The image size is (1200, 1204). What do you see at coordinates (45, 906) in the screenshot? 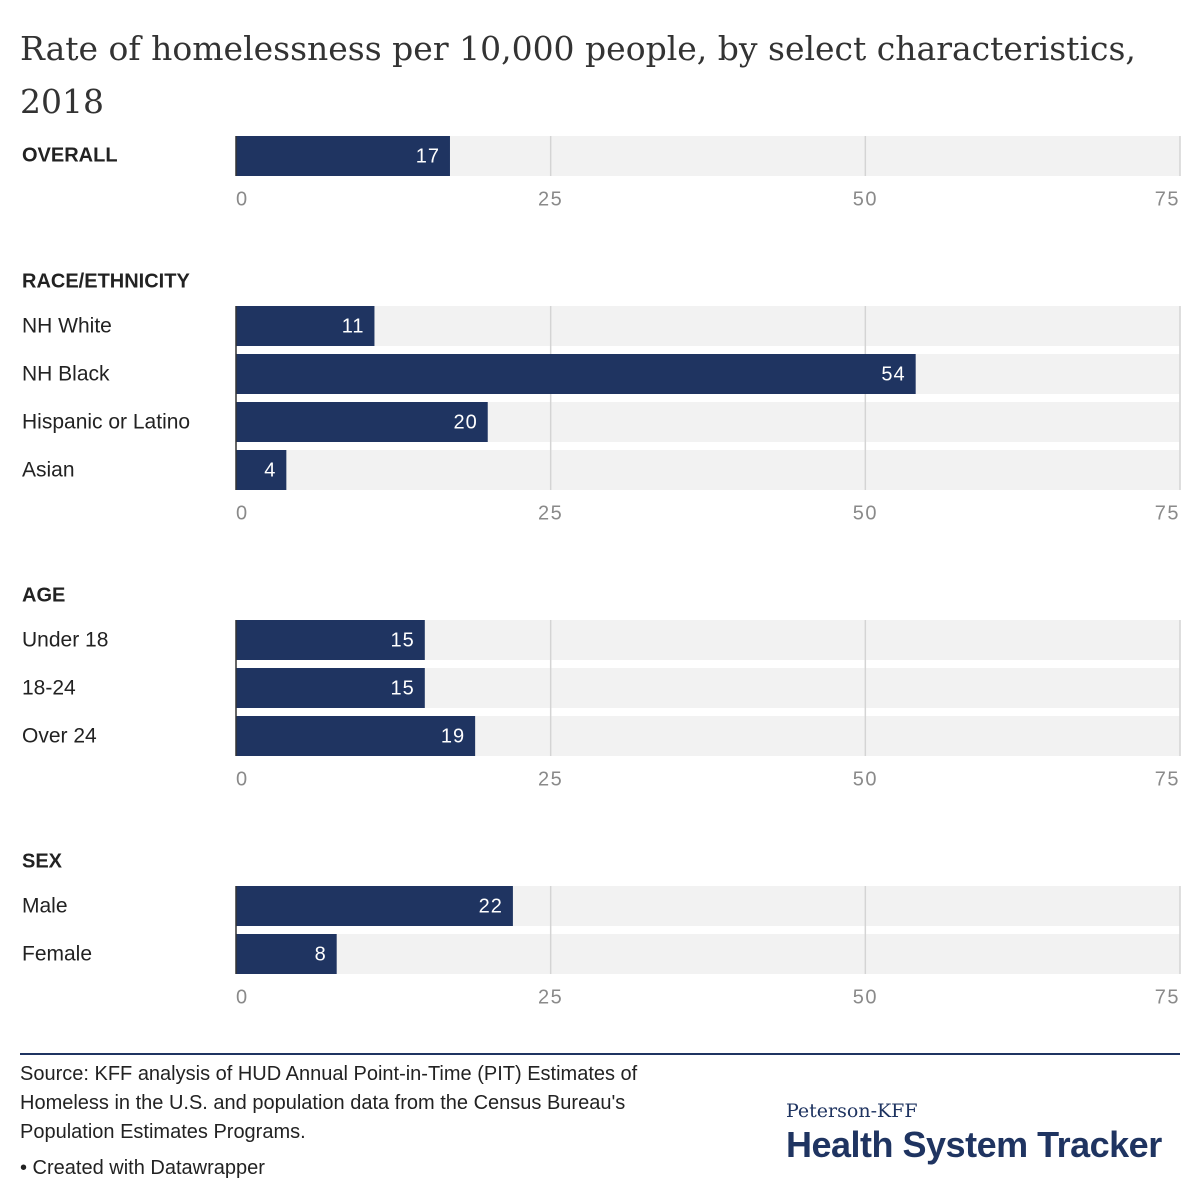
I see `category-label: Male` at bounding box center [45, 906].